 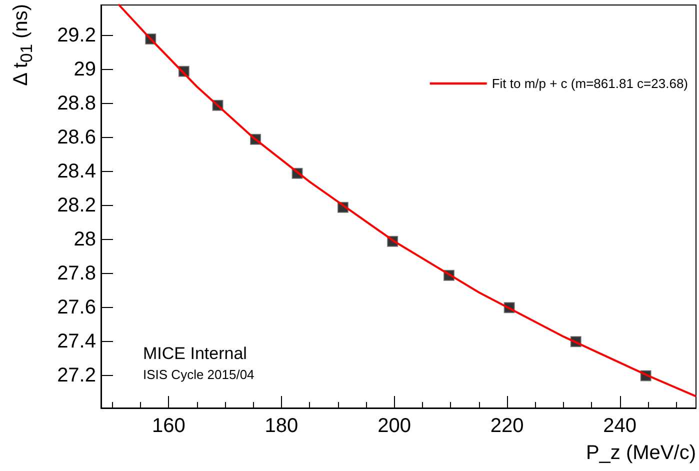 I want to click on x-tick-label: 220, so click(x=507, y=426).